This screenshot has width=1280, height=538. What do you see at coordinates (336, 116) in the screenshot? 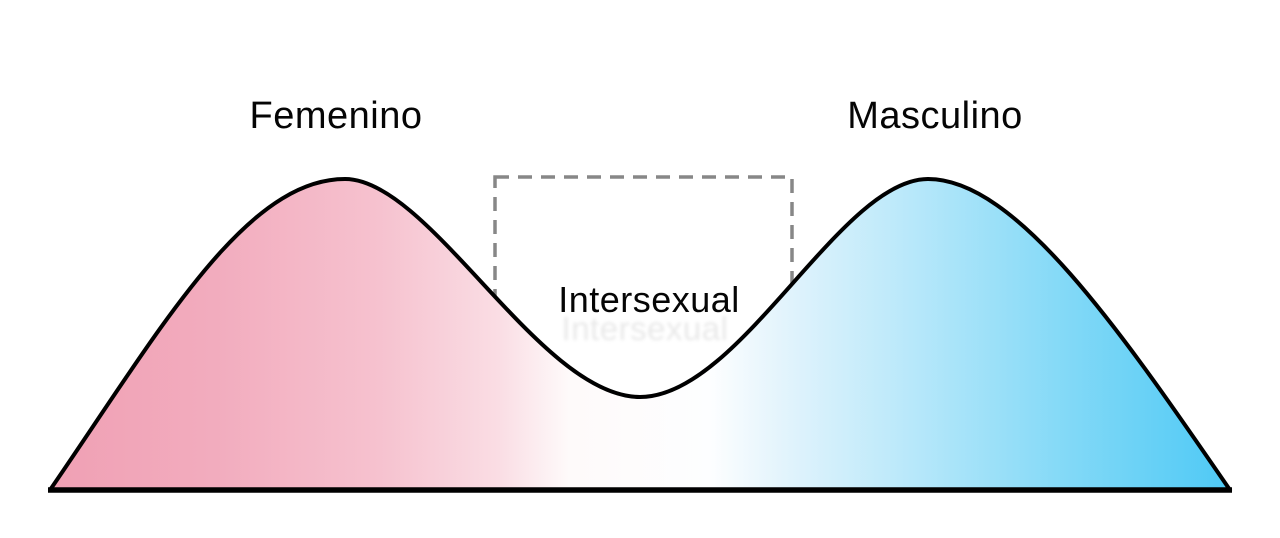
I see `label-femenino: Femenino` at bounding box center [336, 116].